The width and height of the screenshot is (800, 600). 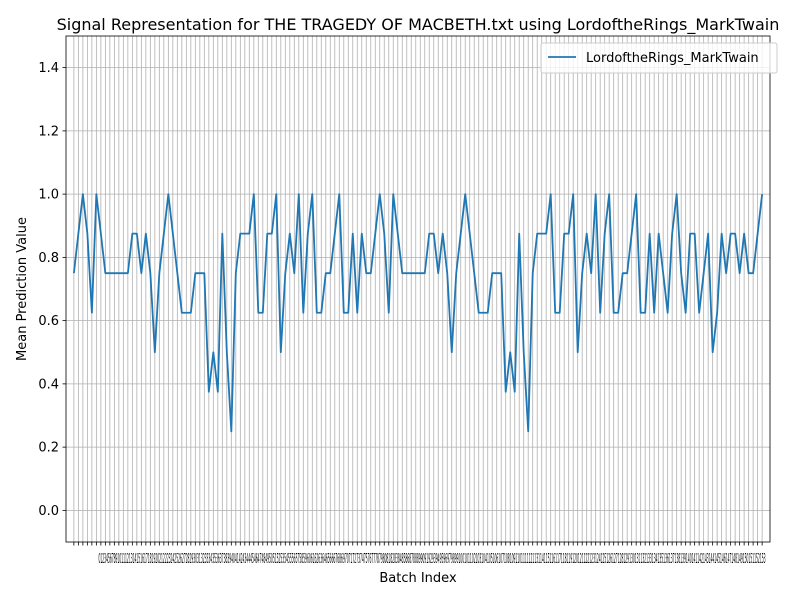 What do you see at coordinates (48, 448) in the screenshot?
I see `y-tick-label: 0.2` at bounding box center [48, 448].